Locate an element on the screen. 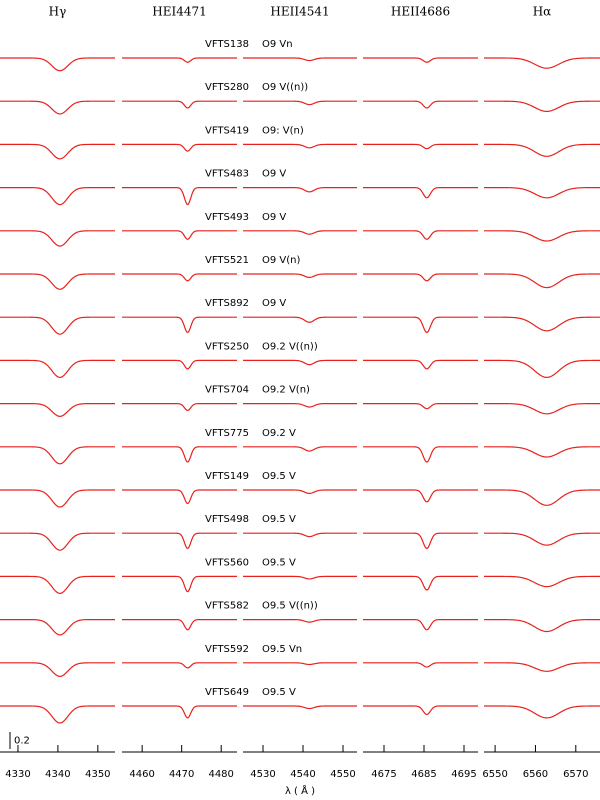  star-name: VFTS138 is located at coordinates (227, 44).